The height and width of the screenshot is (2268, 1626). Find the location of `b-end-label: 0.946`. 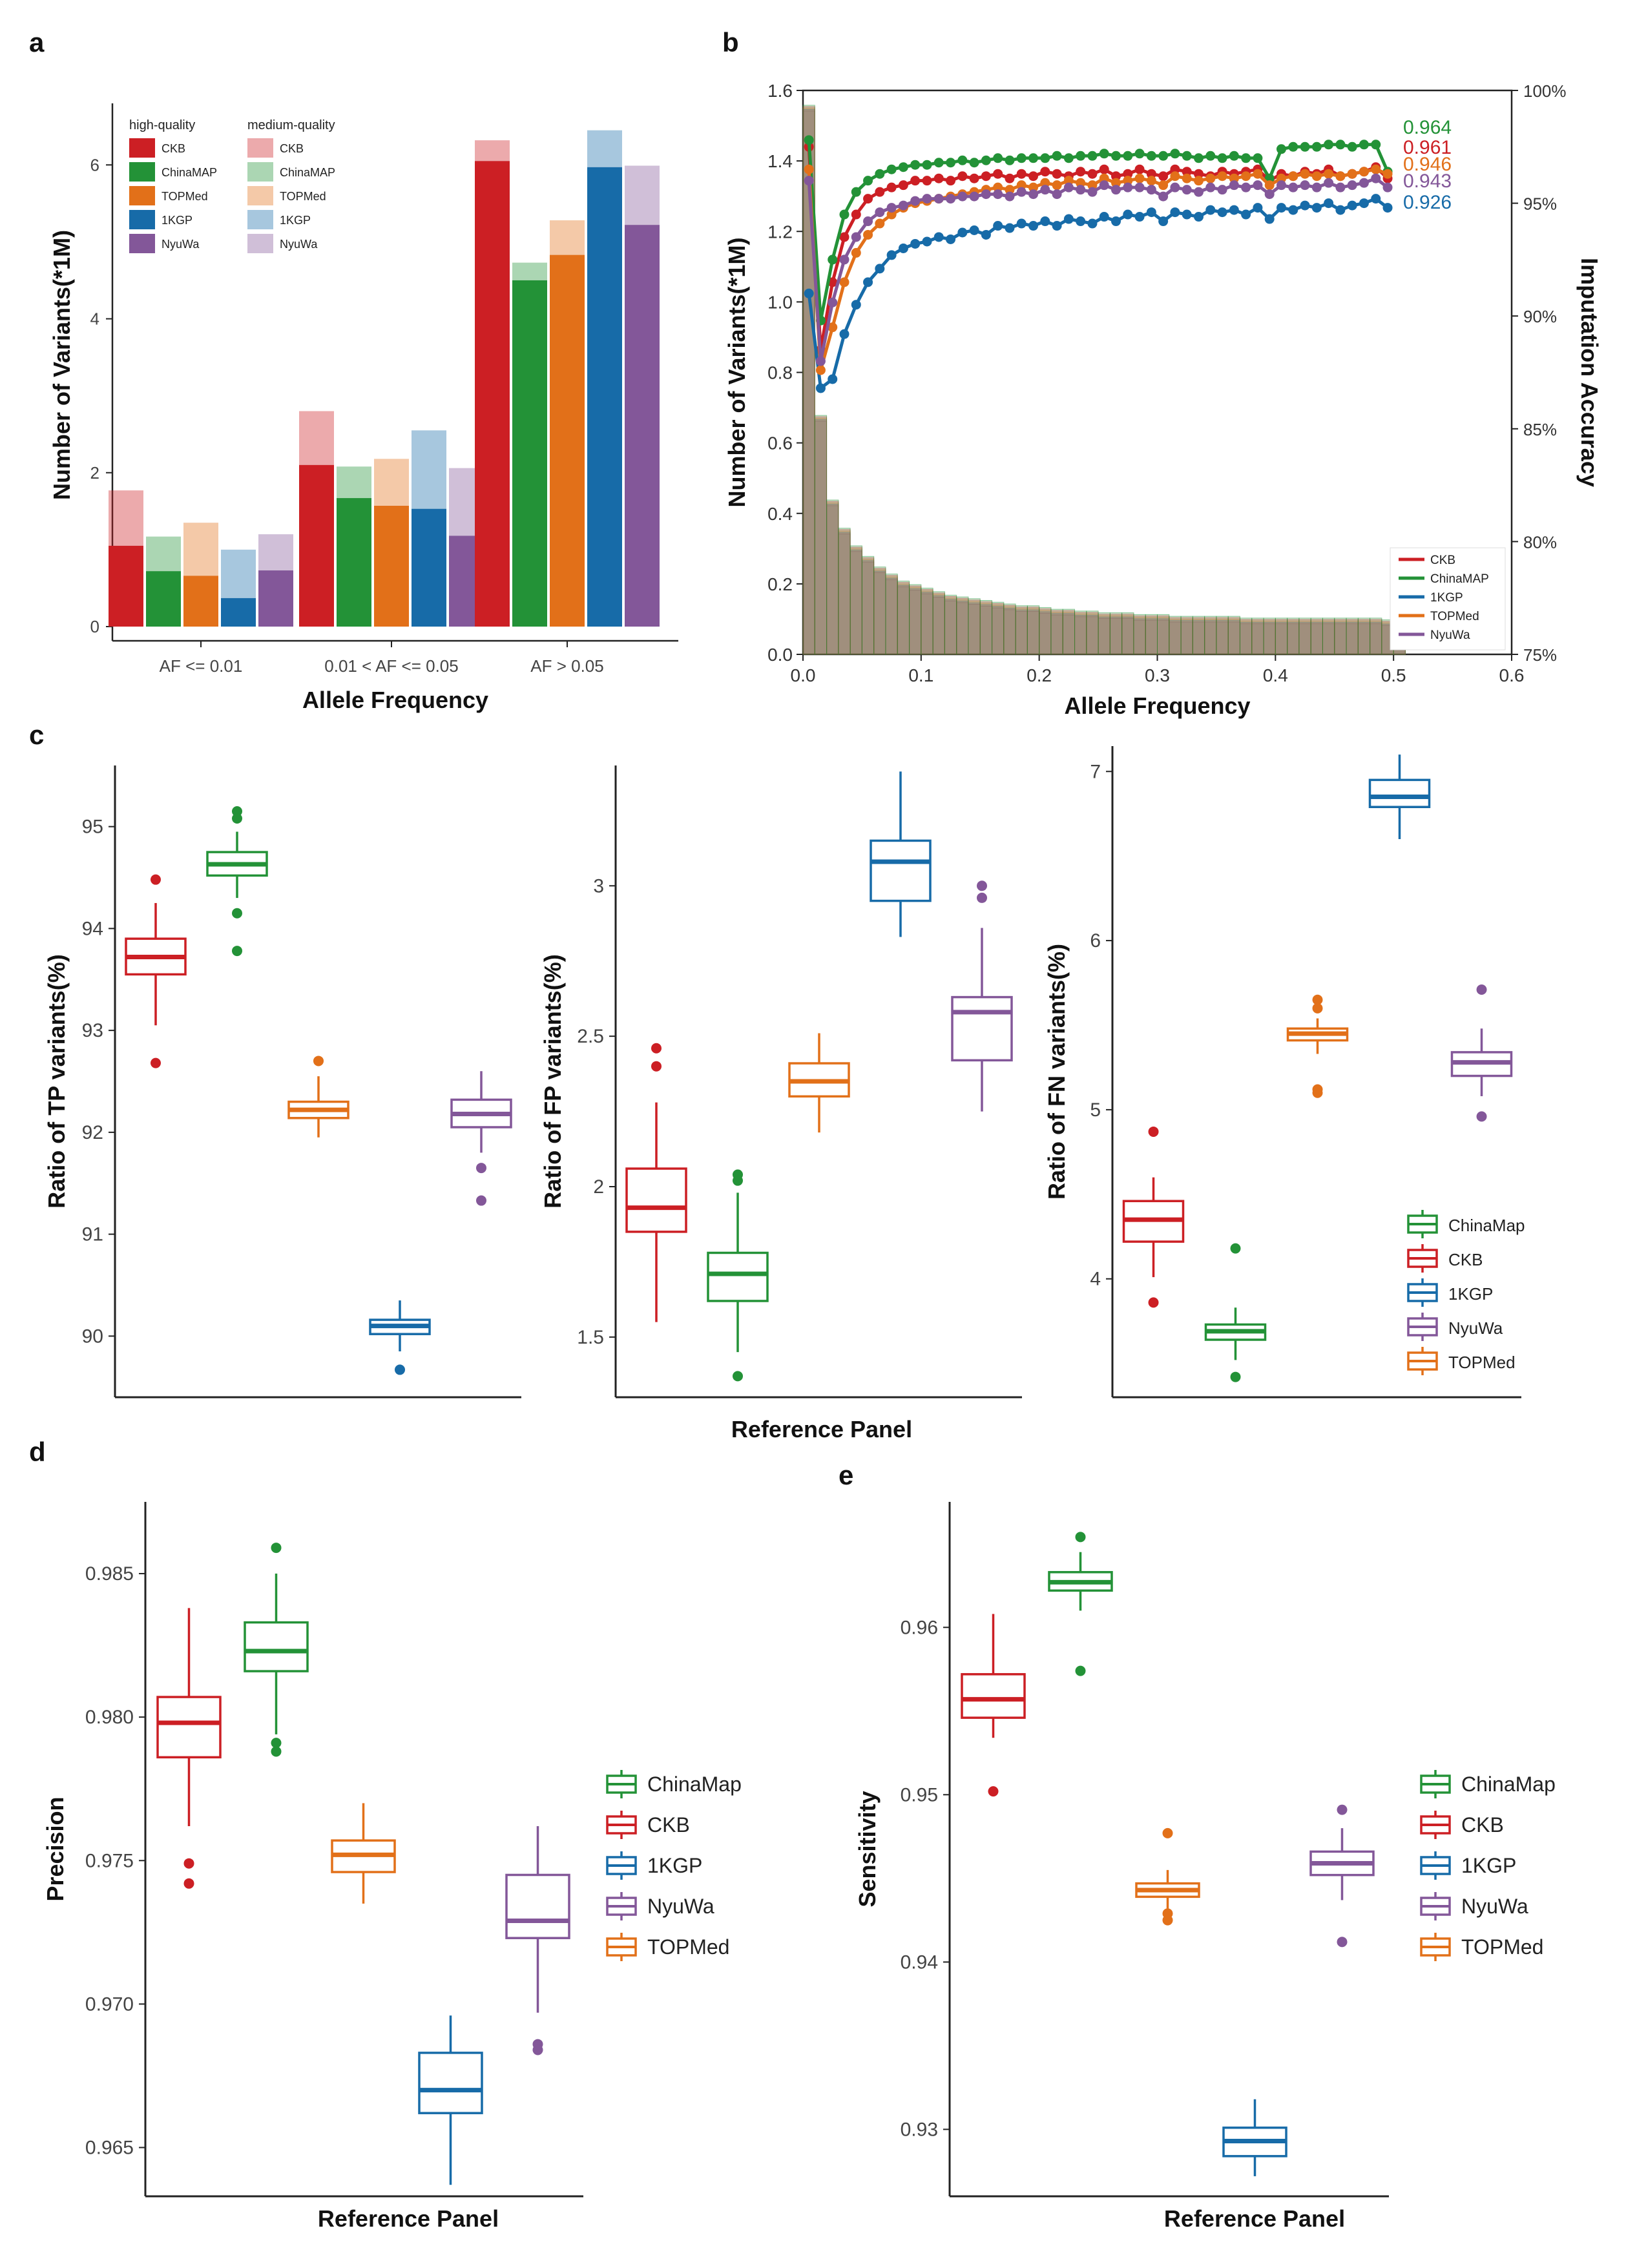

b-end-label: 0.946 is located at coordinates (1428, 164).